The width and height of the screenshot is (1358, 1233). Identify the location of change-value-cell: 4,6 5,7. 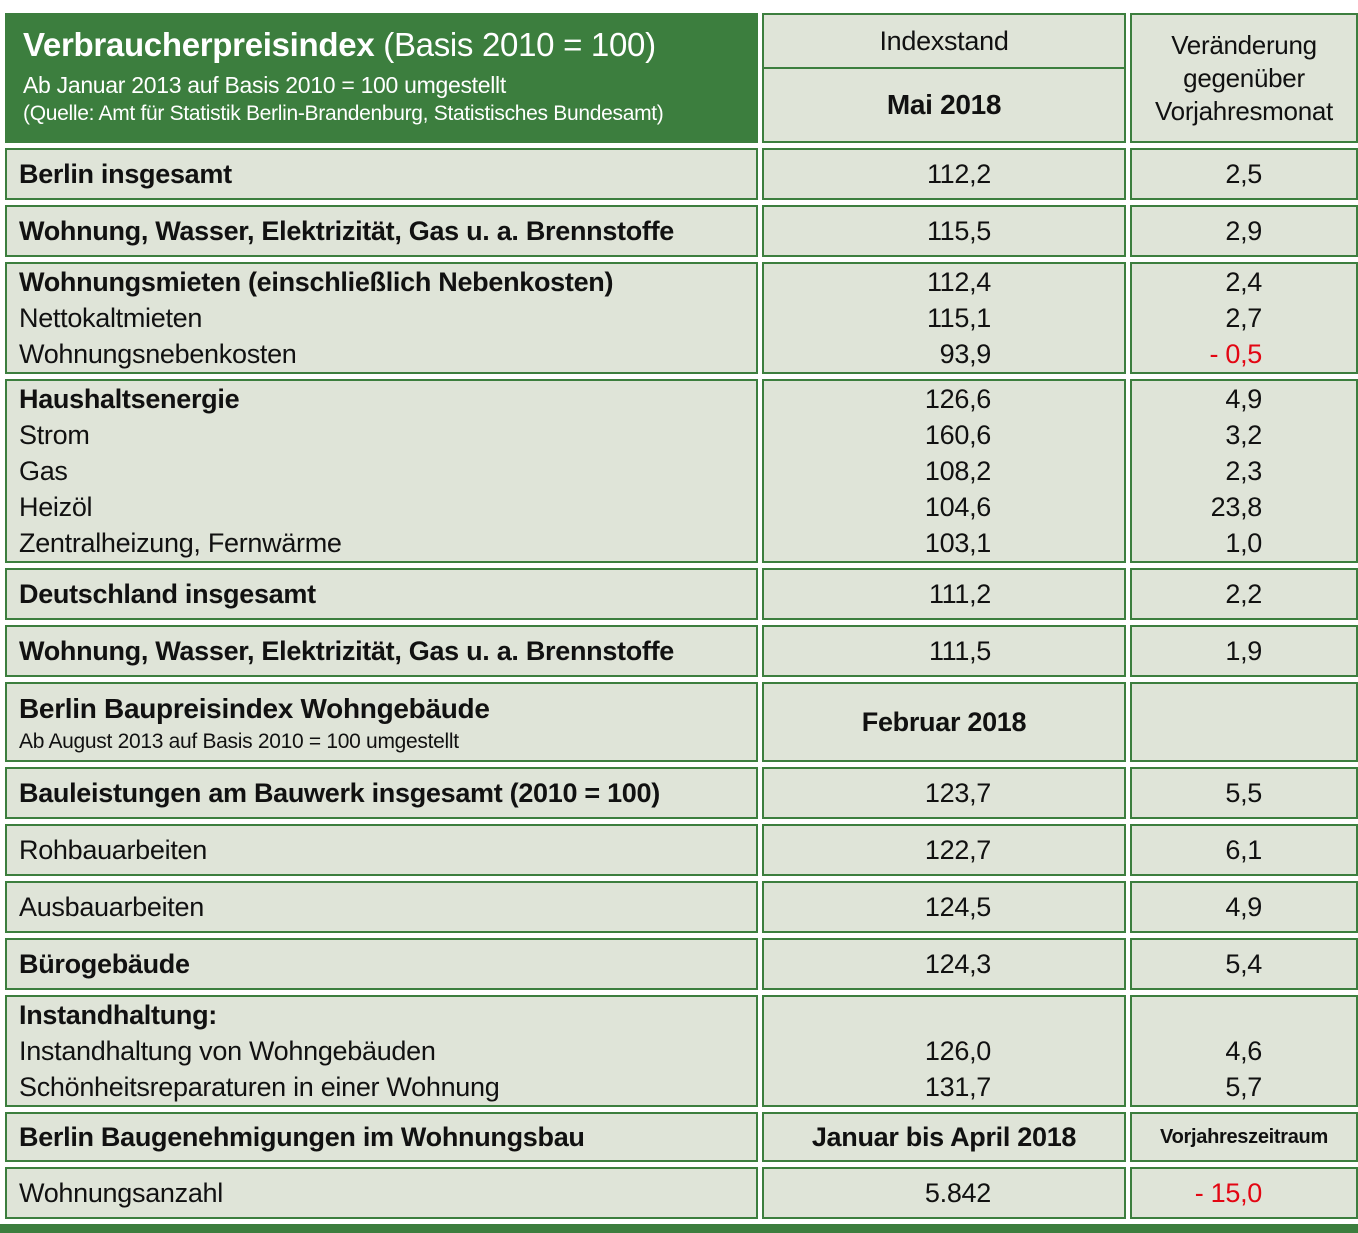
(1244, 1051).